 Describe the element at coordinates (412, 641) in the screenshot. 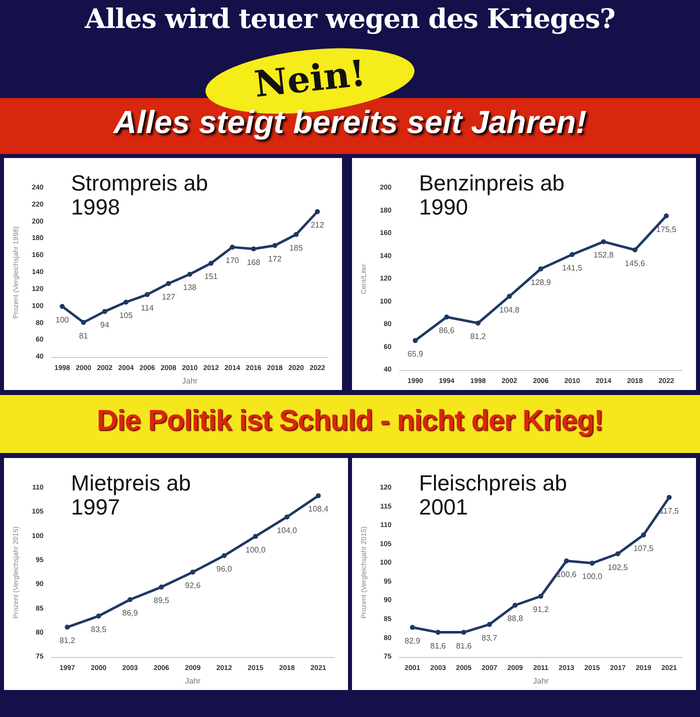

I see `data-label: 82,9` at that location.